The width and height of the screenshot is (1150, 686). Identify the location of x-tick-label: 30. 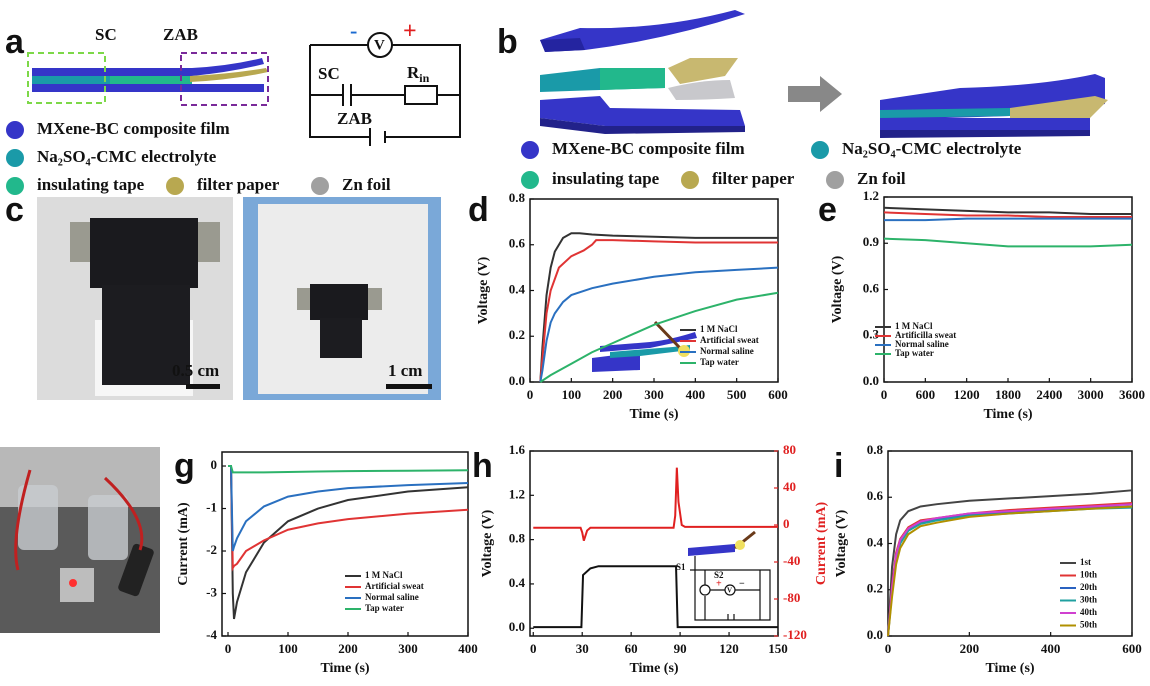
(582, 648).